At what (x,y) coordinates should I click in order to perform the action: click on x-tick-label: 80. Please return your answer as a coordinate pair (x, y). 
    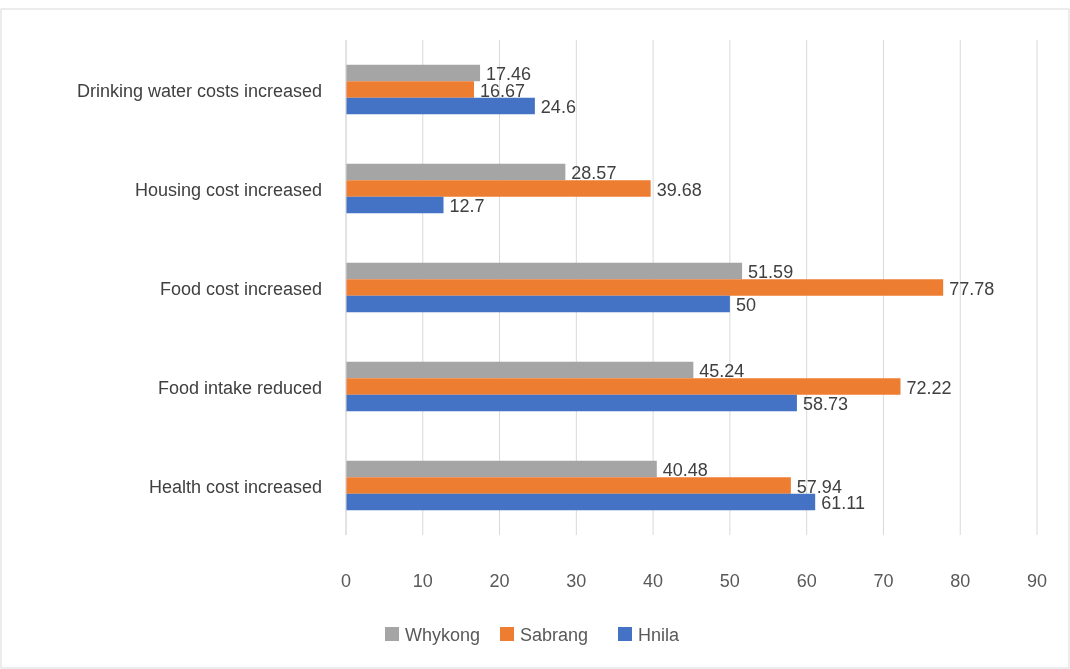
    Looking at the image, I should click on (960, 581).